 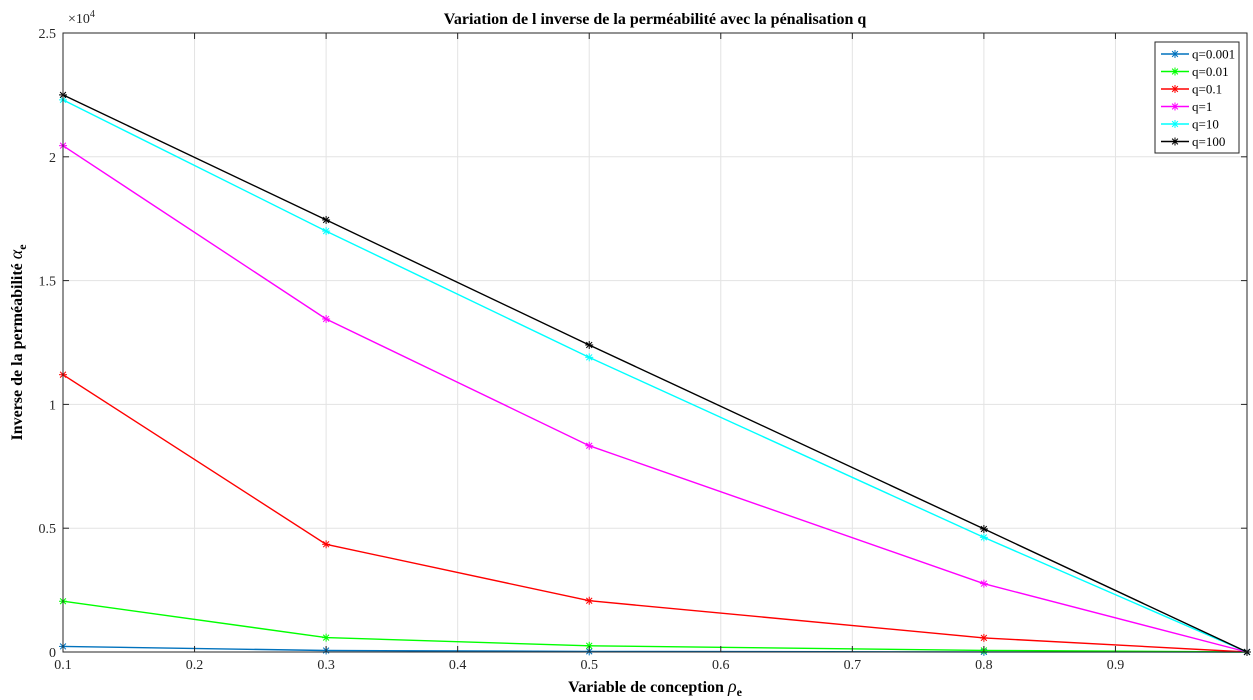 I want to click on x-tick-label: 0.7, so click(x=853, y=665).